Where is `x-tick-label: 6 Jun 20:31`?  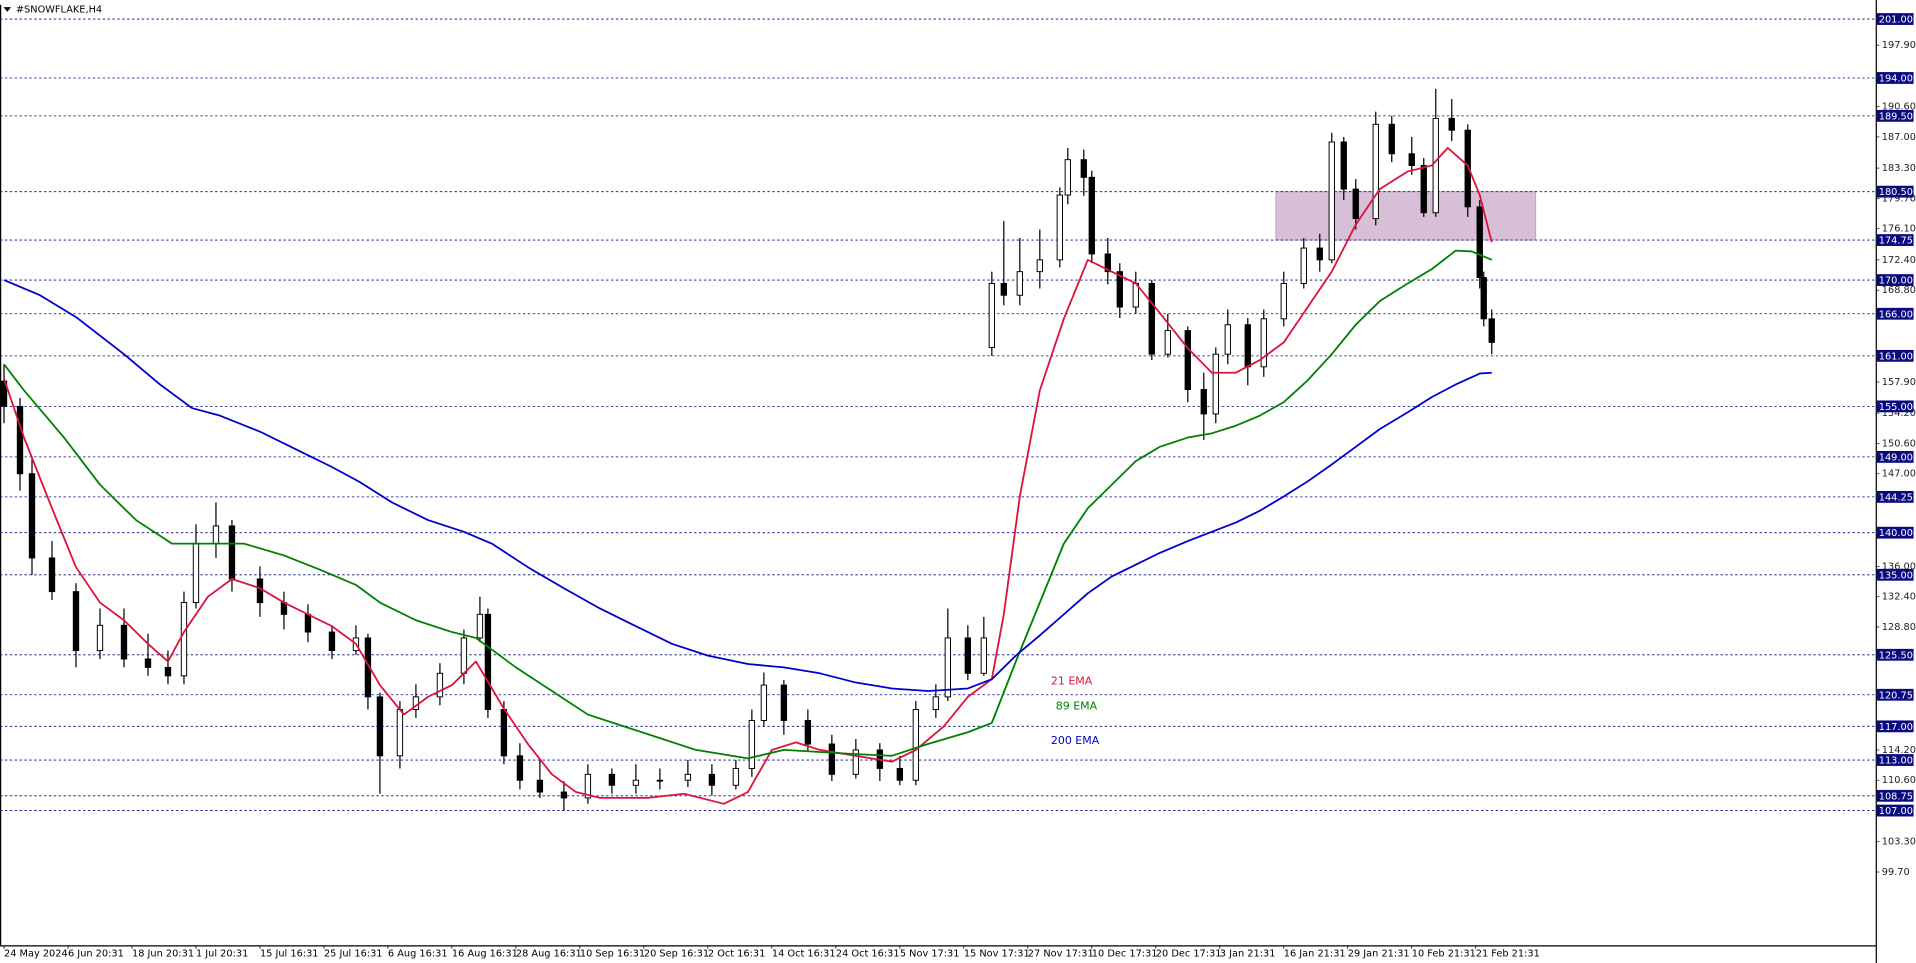
x-tick-label: 6 Jun 20:31 is located at coordinates (96, 954).